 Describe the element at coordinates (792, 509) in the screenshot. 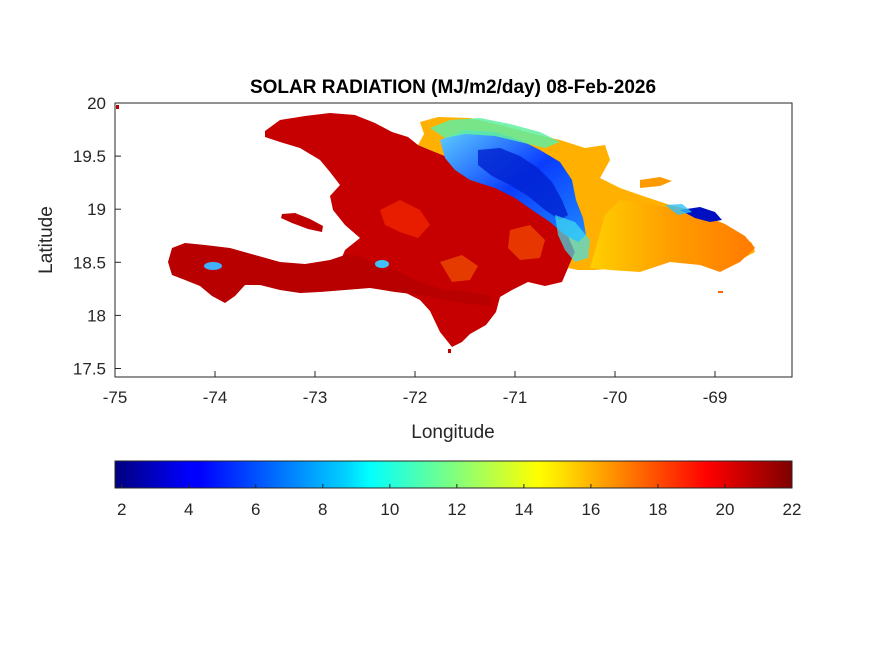

I see `colorbar-tick-label: 22` at that location.